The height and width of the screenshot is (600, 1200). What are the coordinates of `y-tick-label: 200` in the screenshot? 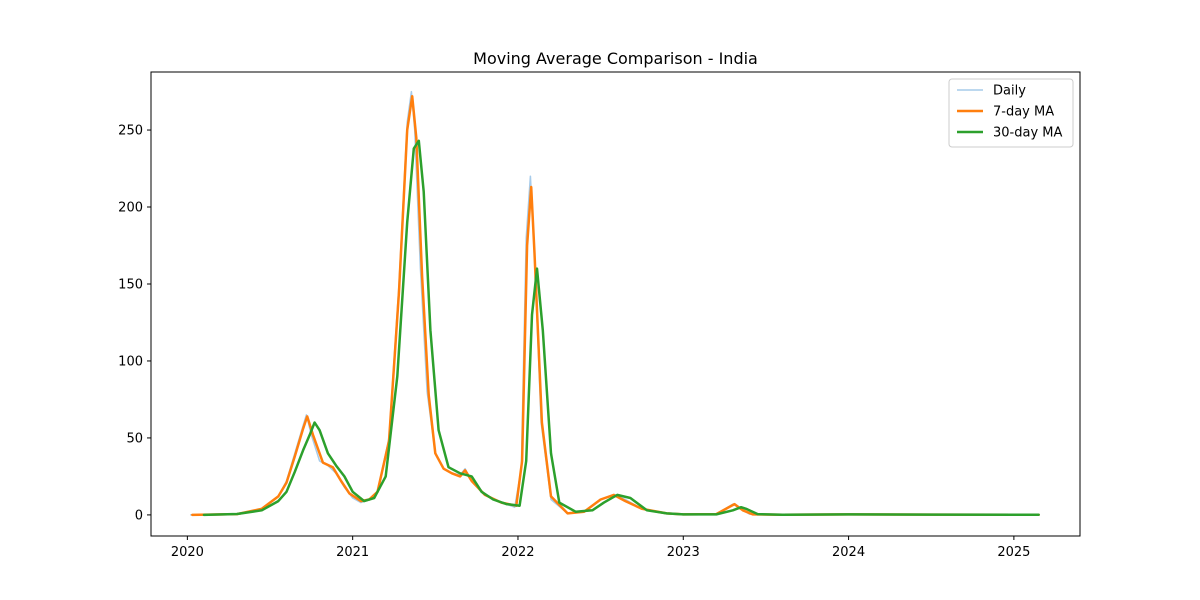 It's located at (130, 208).